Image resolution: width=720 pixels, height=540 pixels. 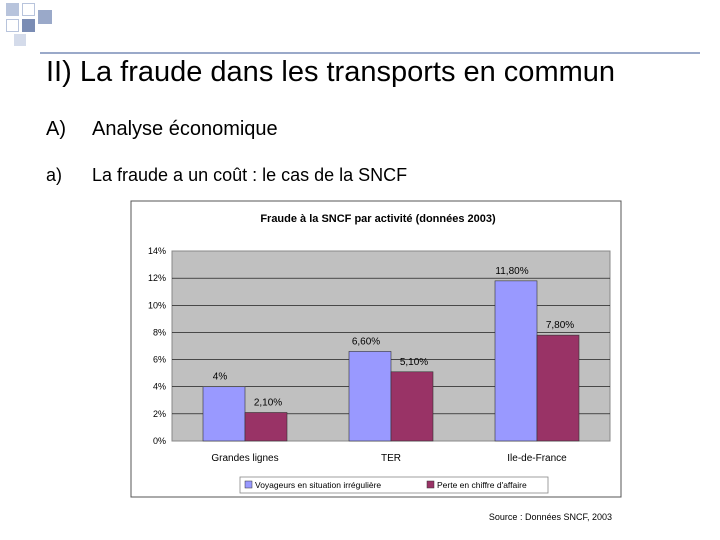 What do you see at coordinates (157, 278) in the screenshot?
I see `y-tick-label: 12%` at bounding box center [157, 278].